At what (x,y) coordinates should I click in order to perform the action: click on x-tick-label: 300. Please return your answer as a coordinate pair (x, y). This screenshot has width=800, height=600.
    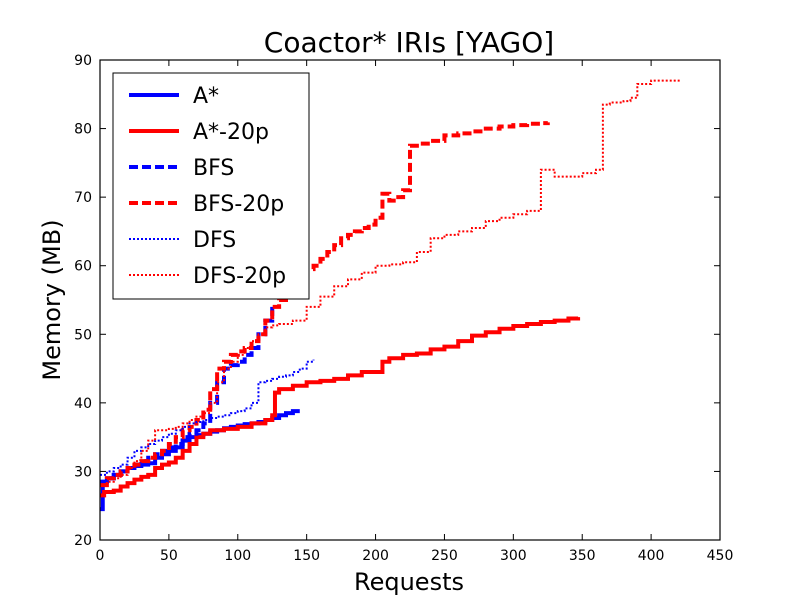
    Looking at the image, I should click on (513, 556).